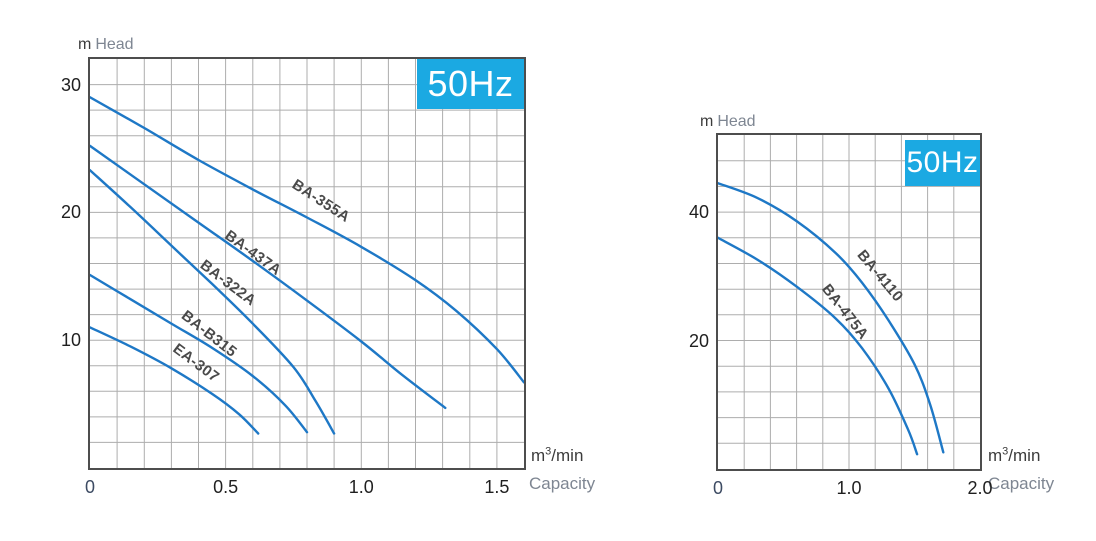  What do you see at coordinates (698, 212) in the screenshot?
I see `y-tick-40: 40` at bounding box center [698, 212].